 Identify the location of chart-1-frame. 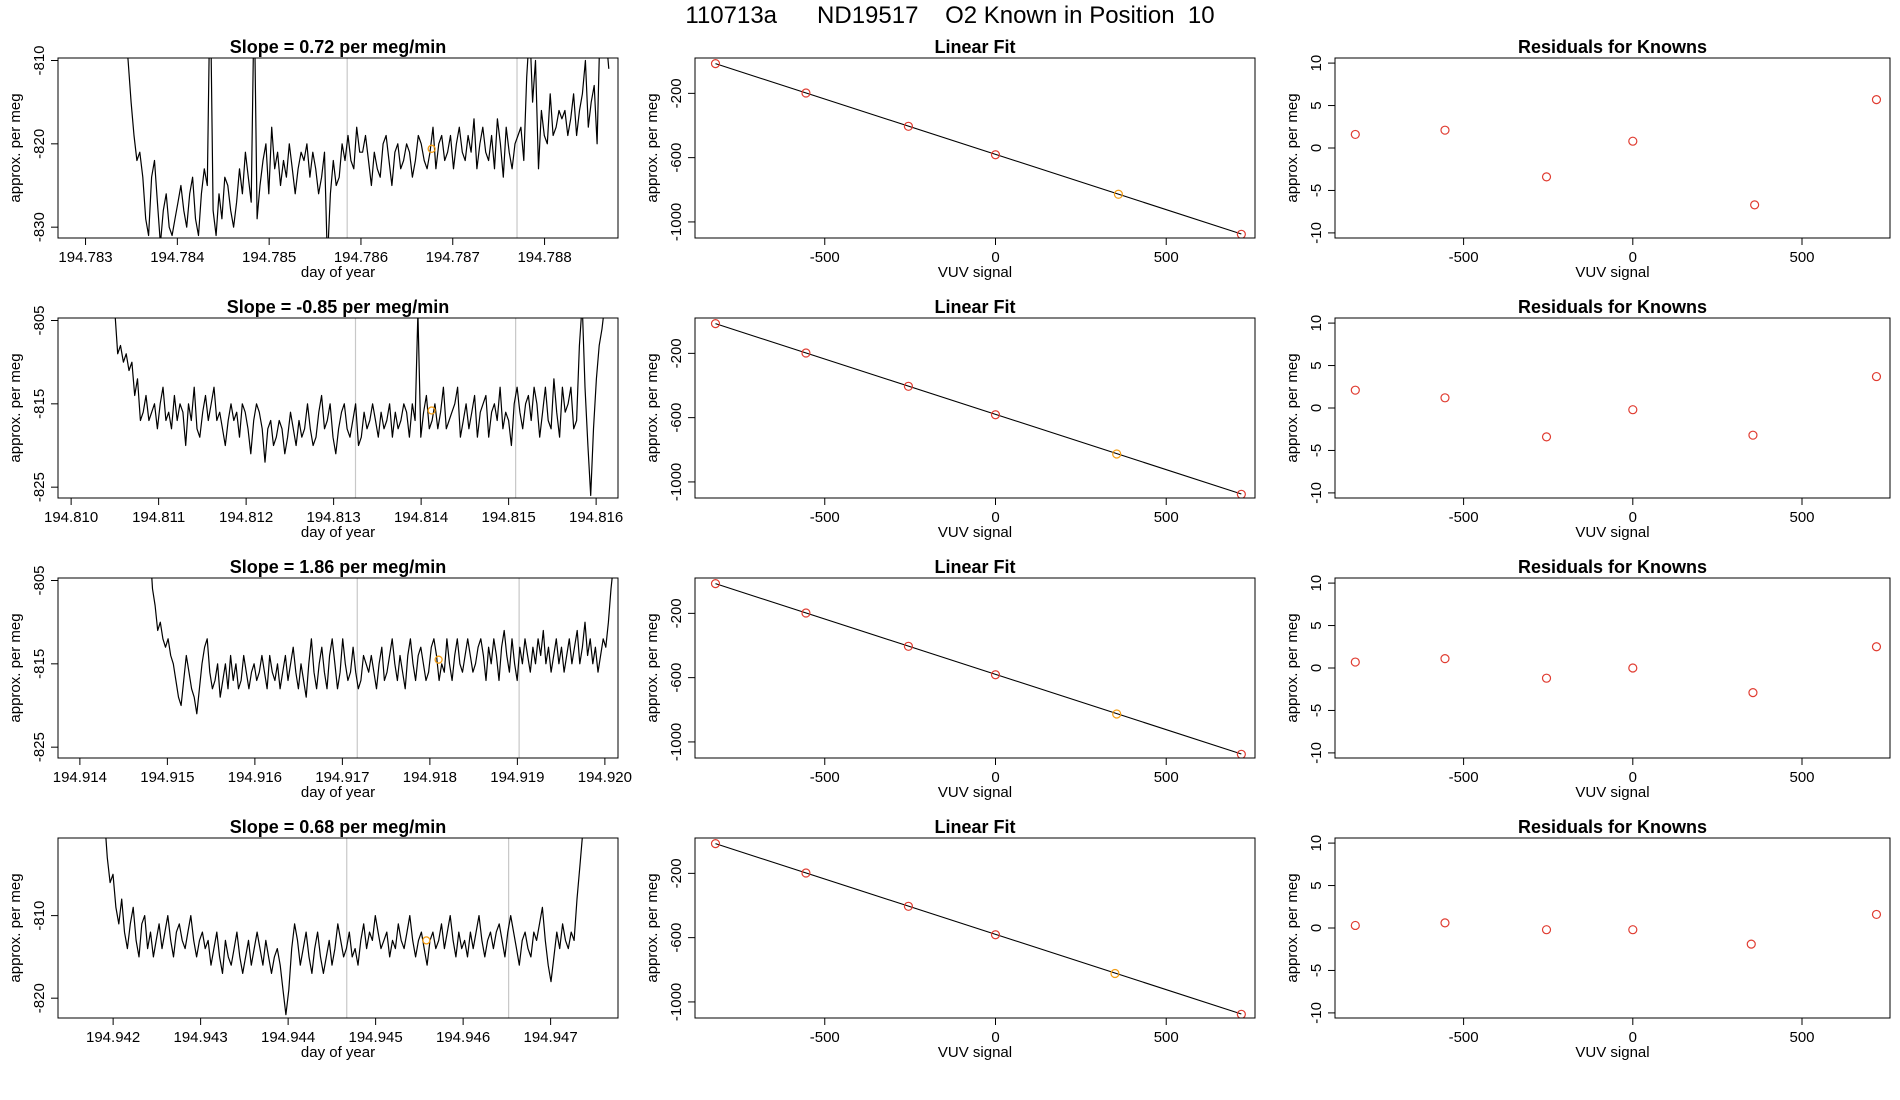
(338, 148).